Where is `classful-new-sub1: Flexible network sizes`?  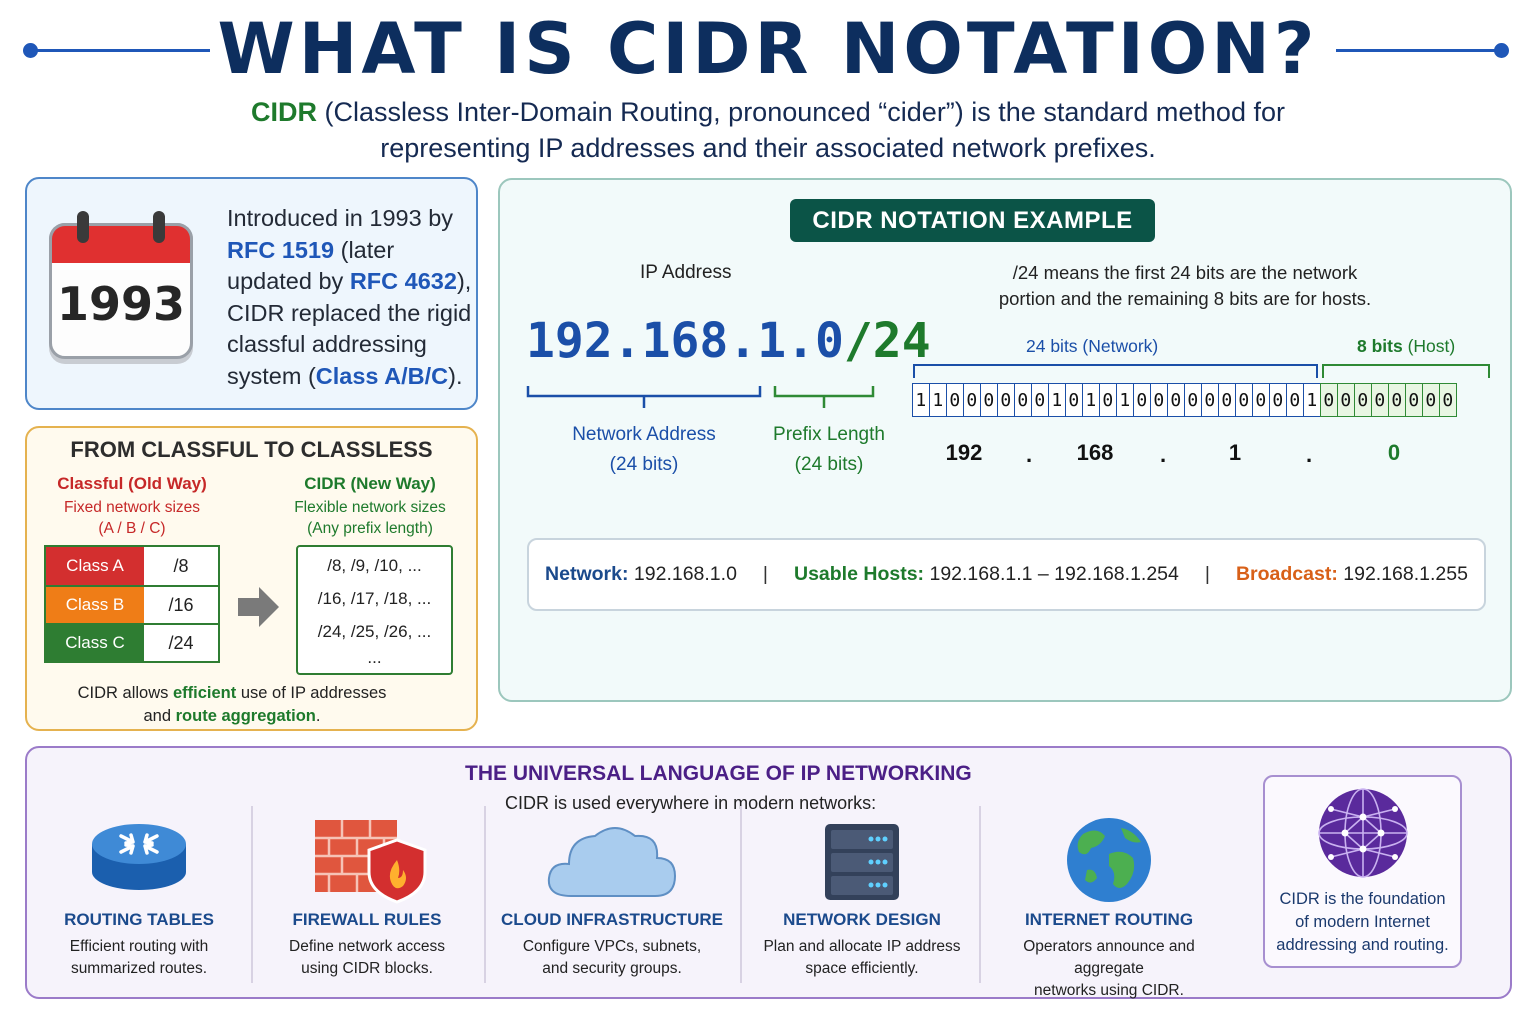 classful-new-sub1: Flexible network sizes is located at coordinates (370, 507).